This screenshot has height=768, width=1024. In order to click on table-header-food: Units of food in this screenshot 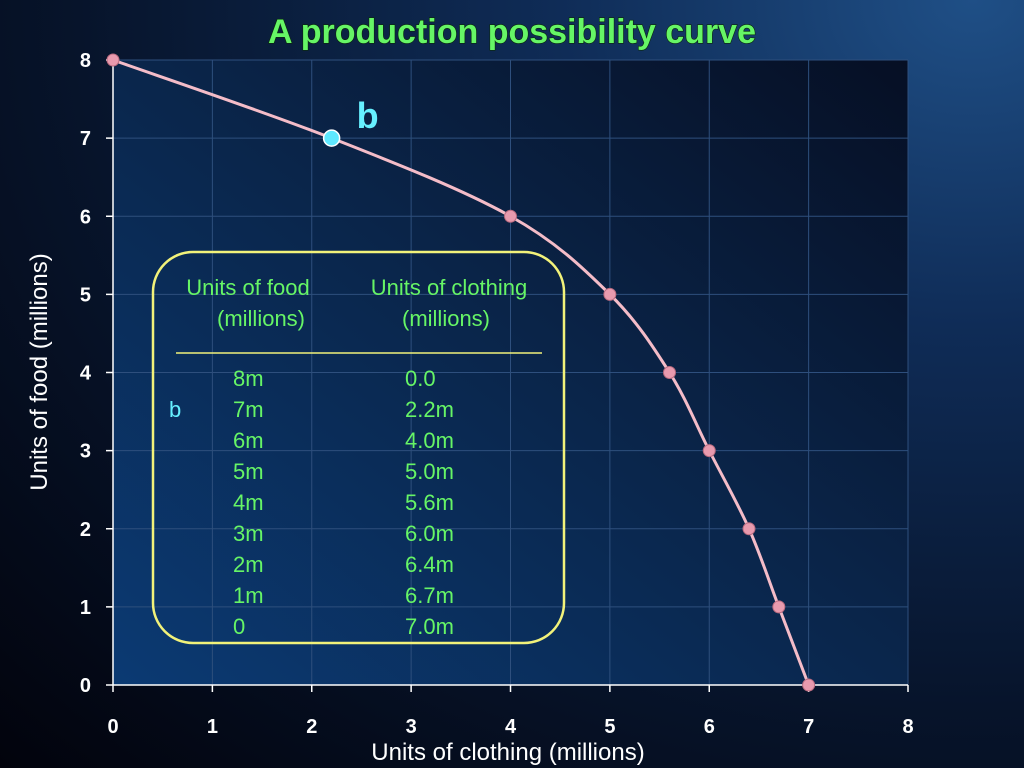, I will do `click(248, 287)`.